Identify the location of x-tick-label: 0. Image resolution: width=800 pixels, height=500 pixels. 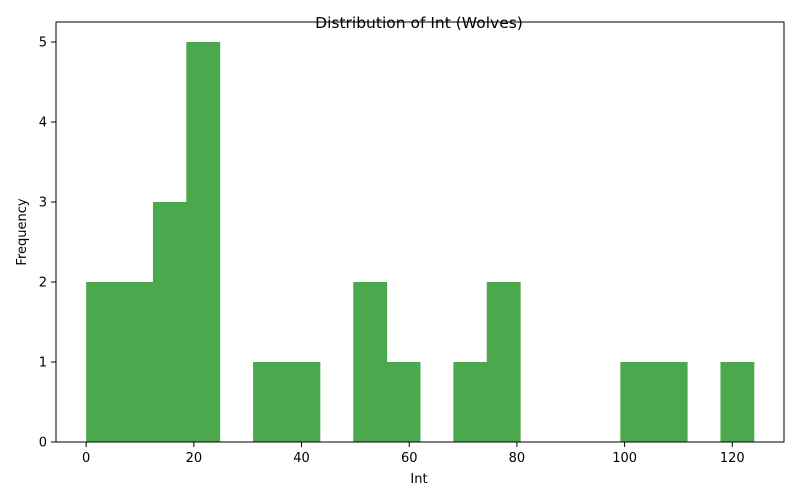
(86, 458).